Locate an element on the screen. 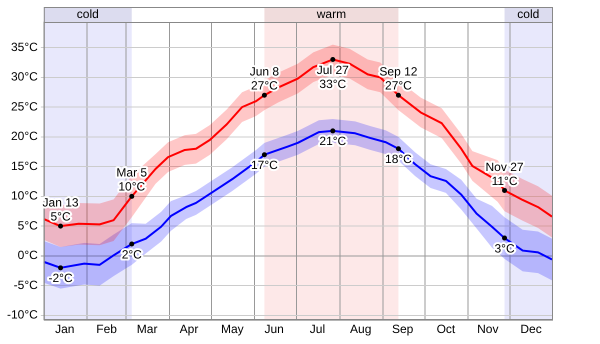 The height and width of the screenshot is (344, 600). annotation: Jan 13 5°C is located at coordinates (60, 209).